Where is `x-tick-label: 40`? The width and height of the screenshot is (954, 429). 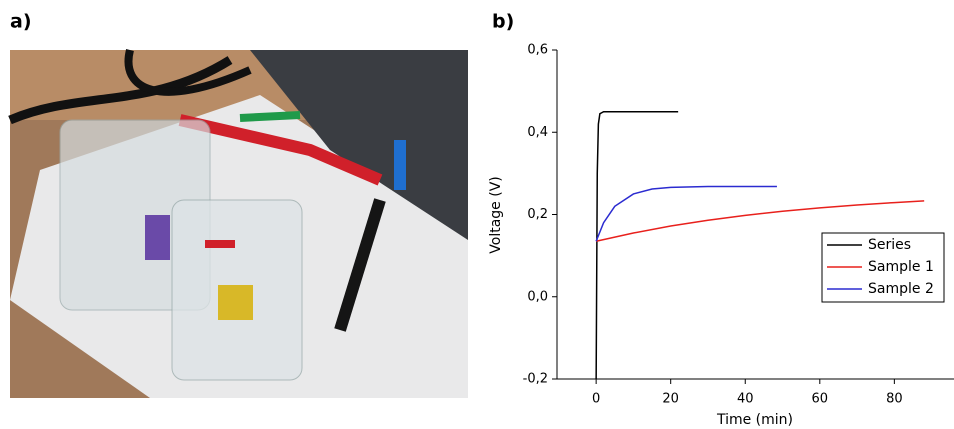 x-tick-label: 40 is located at coordinates (745, 399).